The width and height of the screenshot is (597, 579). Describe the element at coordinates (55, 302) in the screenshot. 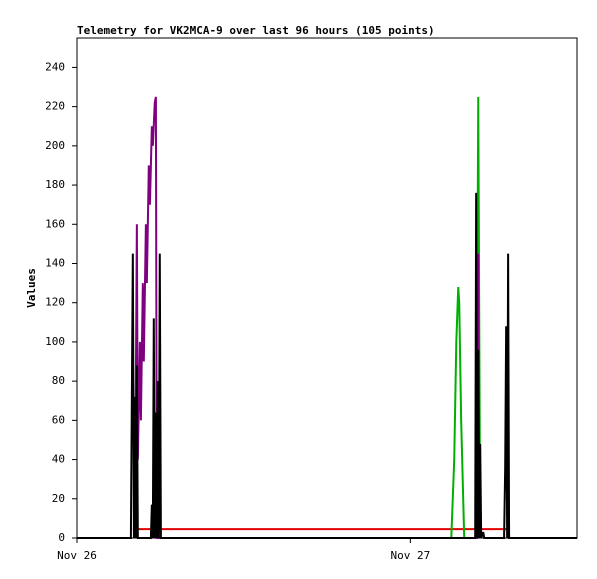

I see `y-tick-label: 120` at that location.